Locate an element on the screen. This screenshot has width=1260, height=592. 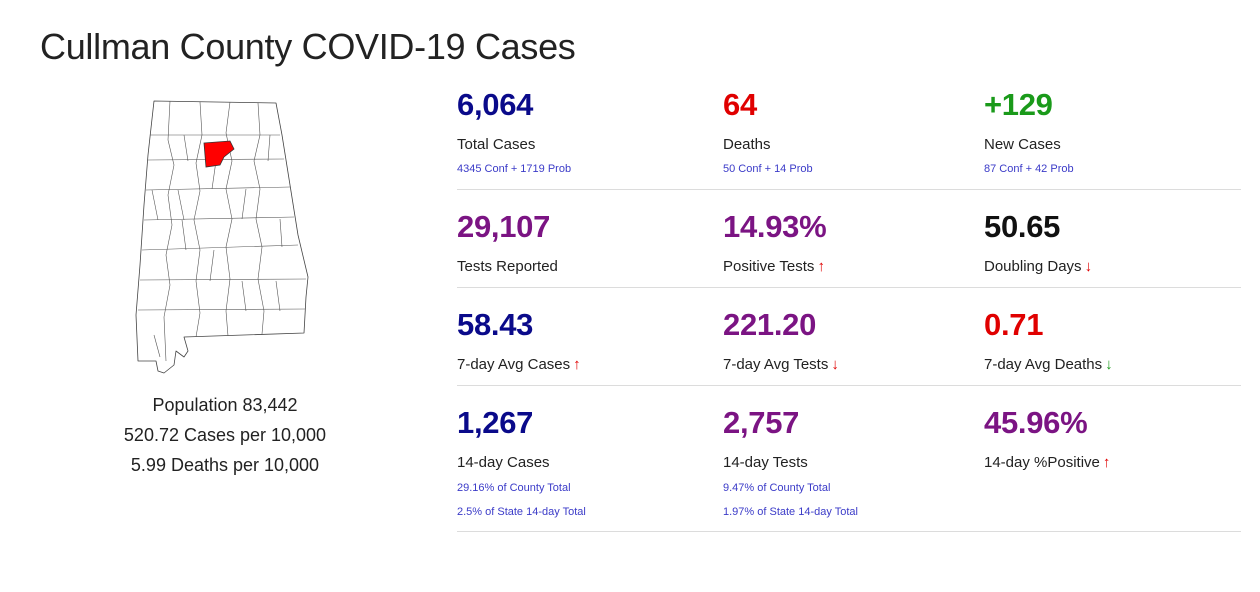
stat-label: Tests Reported is located at coordinates (507, 266).